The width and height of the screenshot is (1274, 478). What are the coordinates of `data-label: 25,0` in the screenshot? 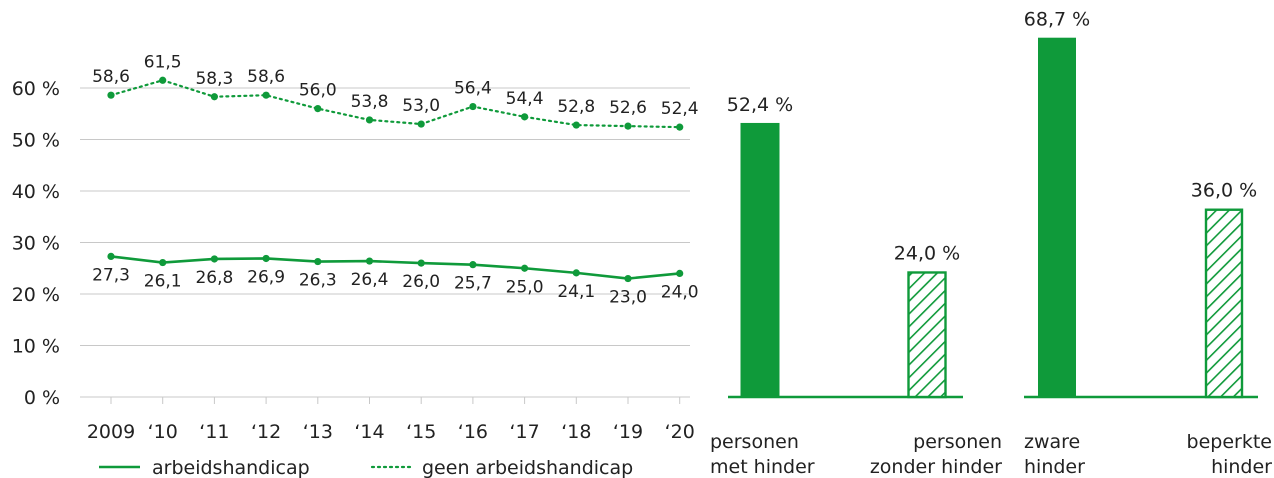 It's located at (525, 287).